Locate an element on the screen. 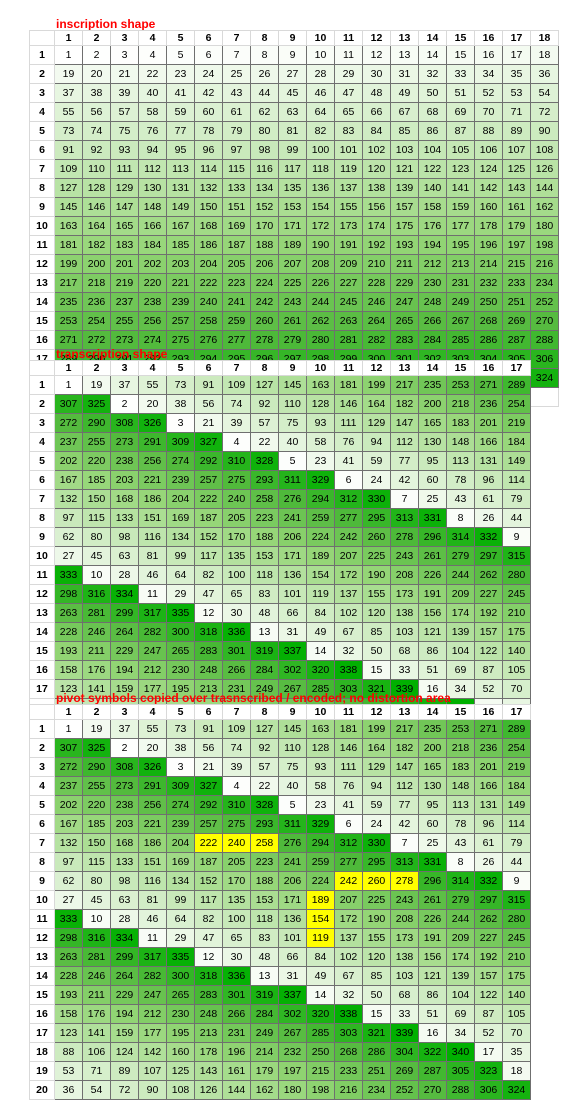  grid-cell: 284 is located at coordinates (432, 340).